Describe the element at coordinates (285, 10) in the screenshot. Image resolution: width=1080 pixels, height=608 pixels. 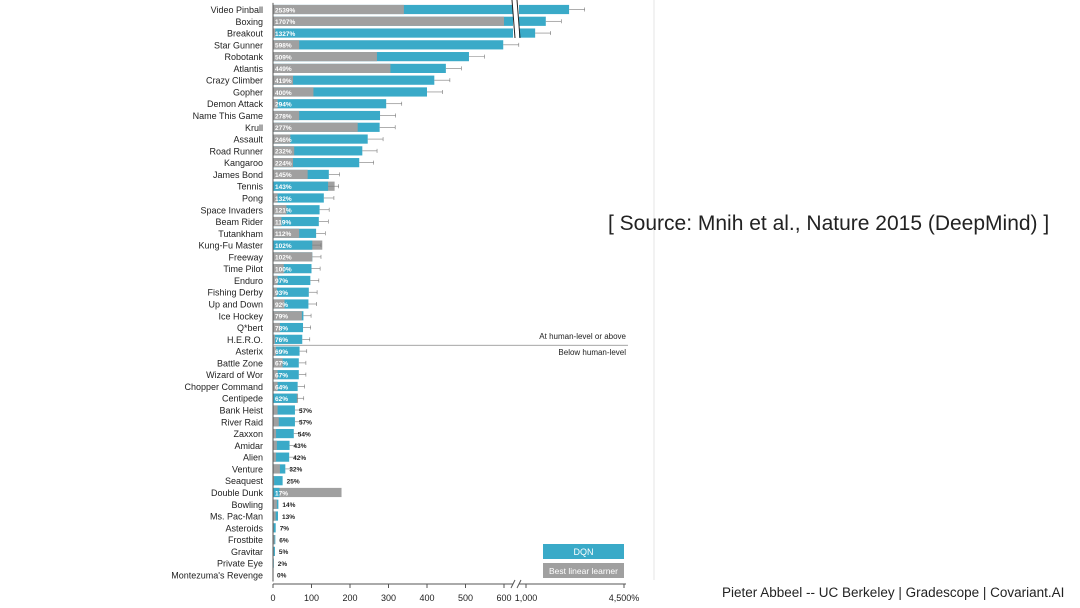
I see `value-label: 2539%` at that location.